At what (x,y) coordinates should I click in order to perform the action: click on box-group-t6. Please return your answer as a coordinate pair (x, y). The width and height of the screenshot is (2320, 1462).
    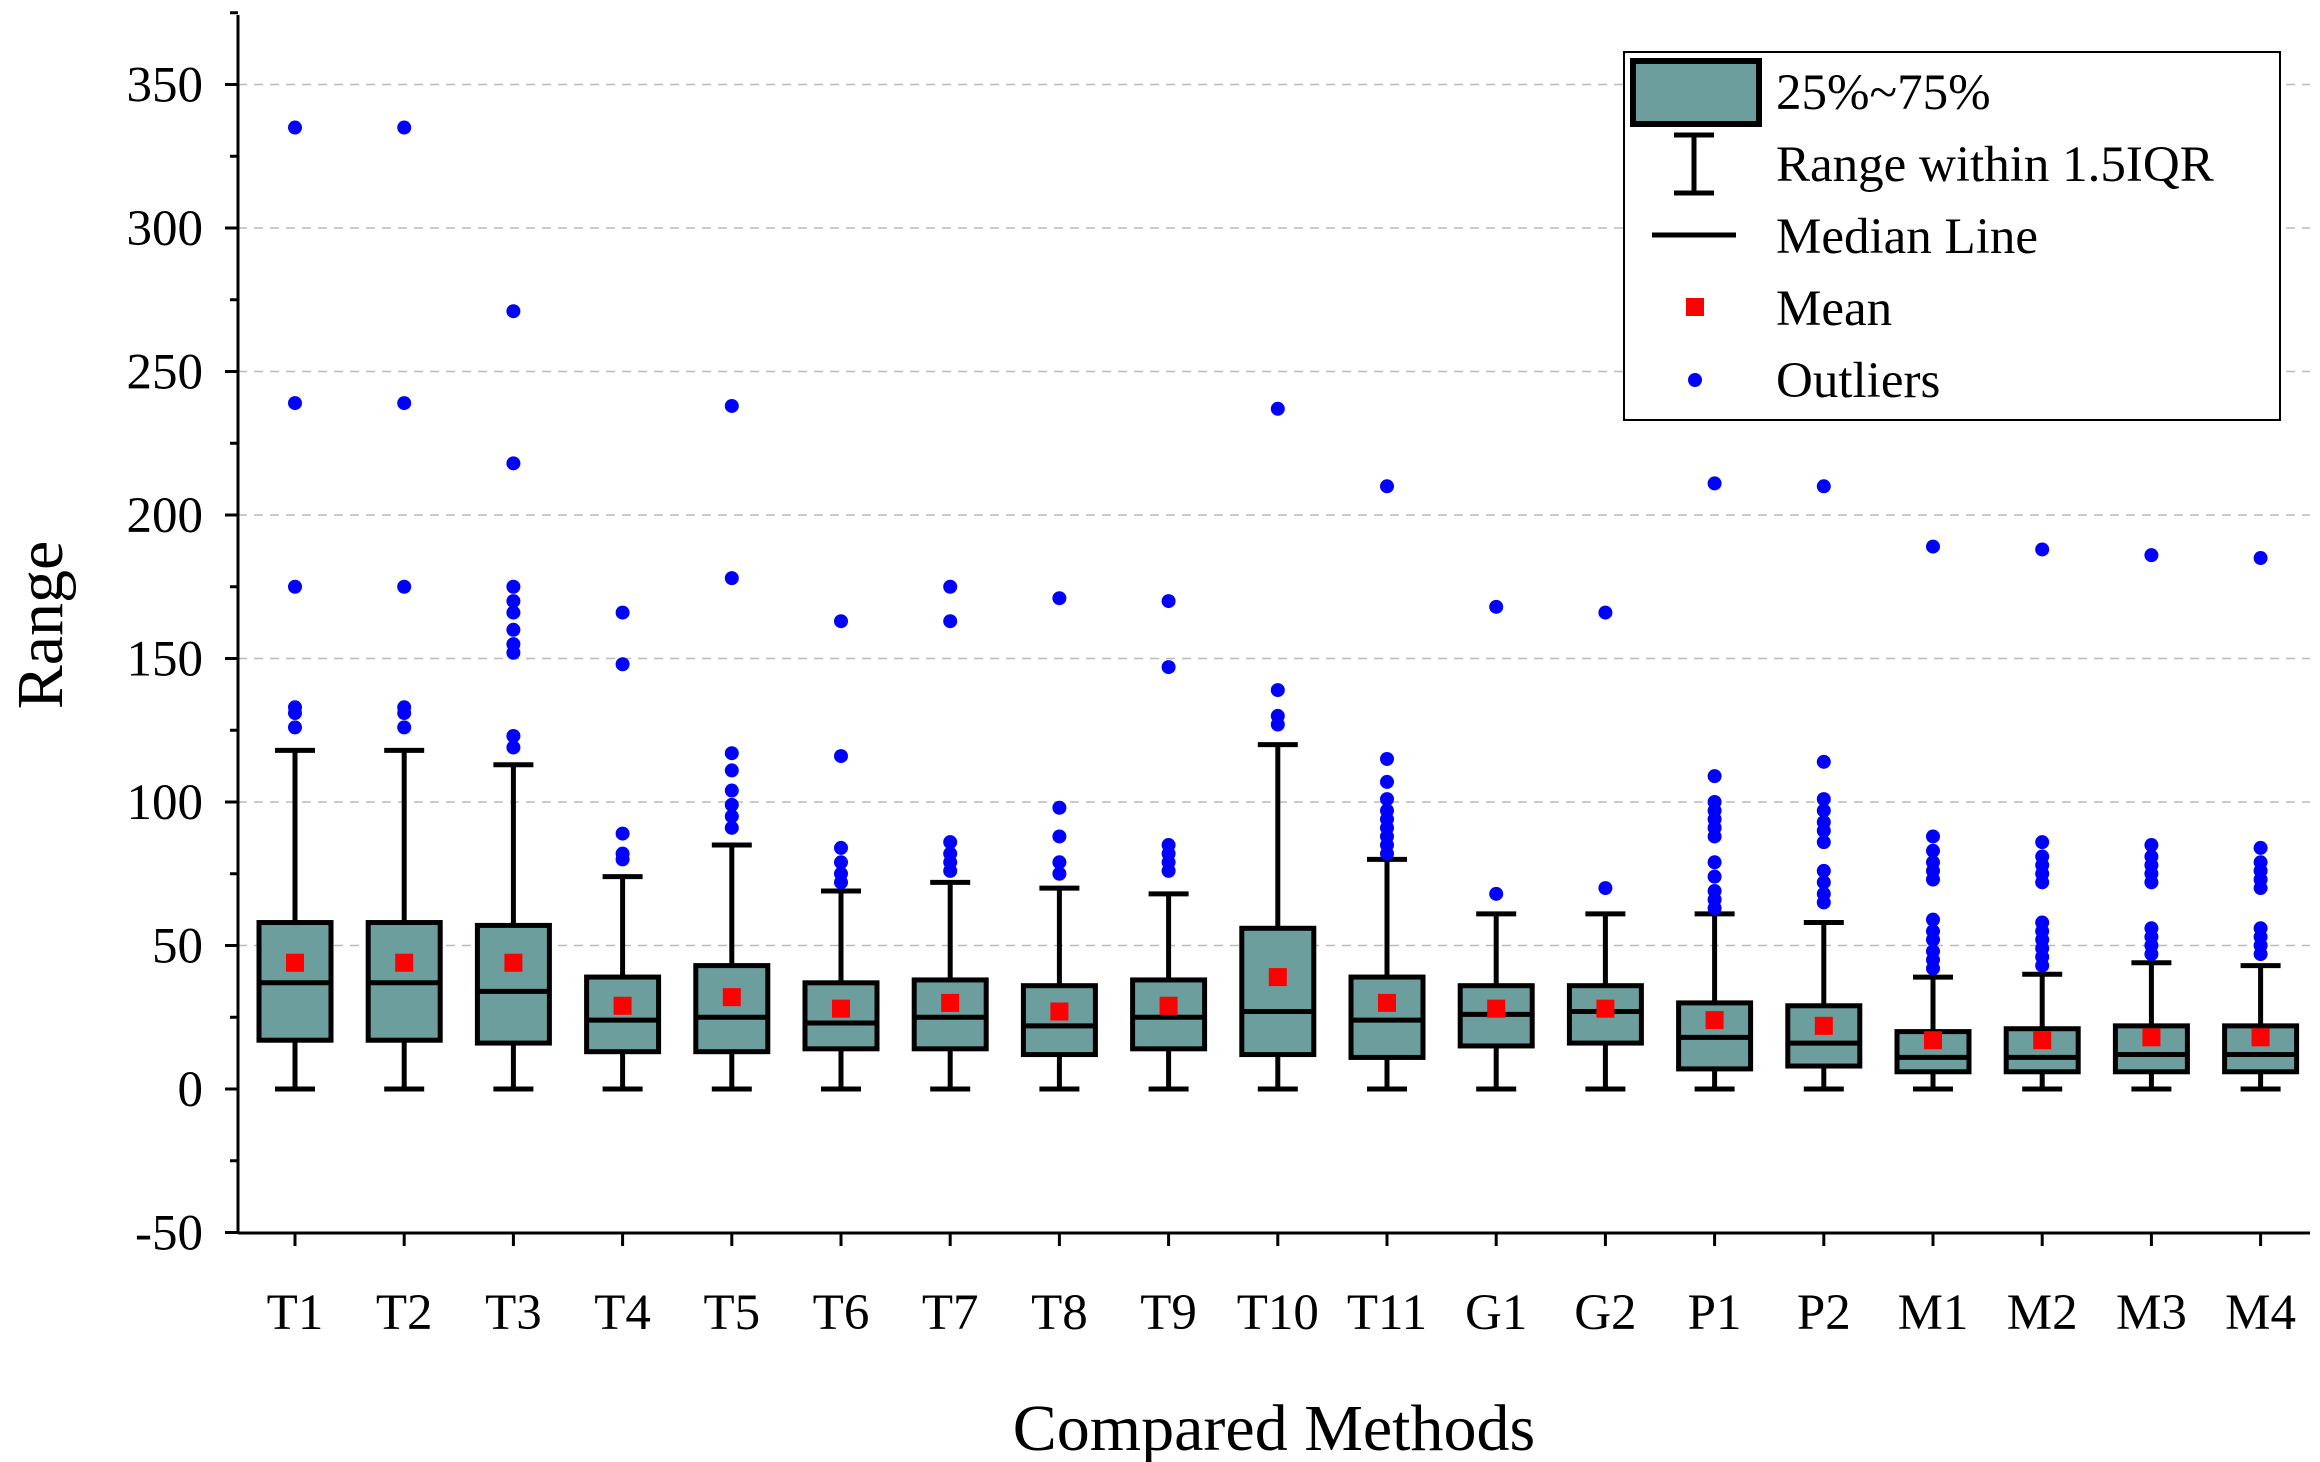
    Looking at the image, I should click on (841, 853).